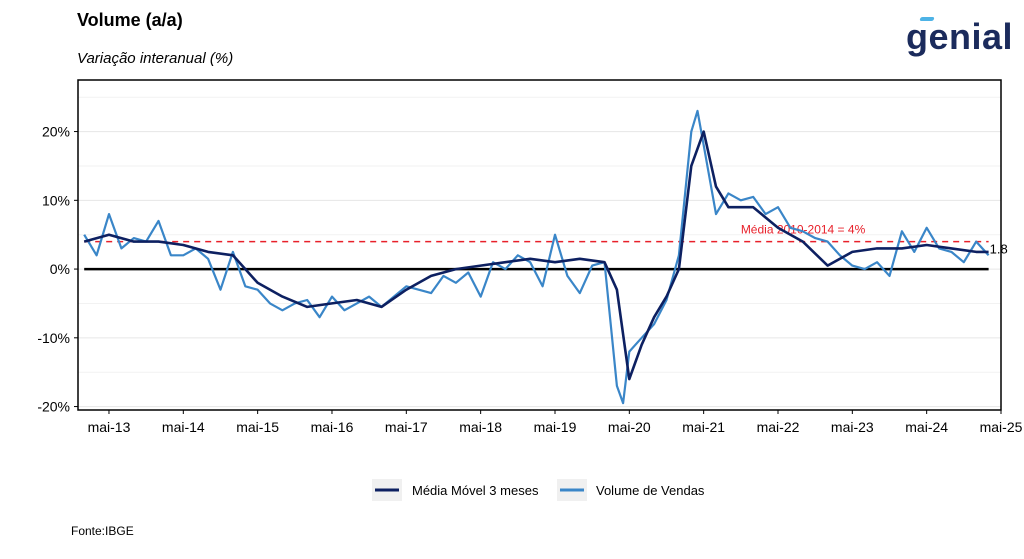  I want to click on x-tick-label: mai-20, so click(629, 427).